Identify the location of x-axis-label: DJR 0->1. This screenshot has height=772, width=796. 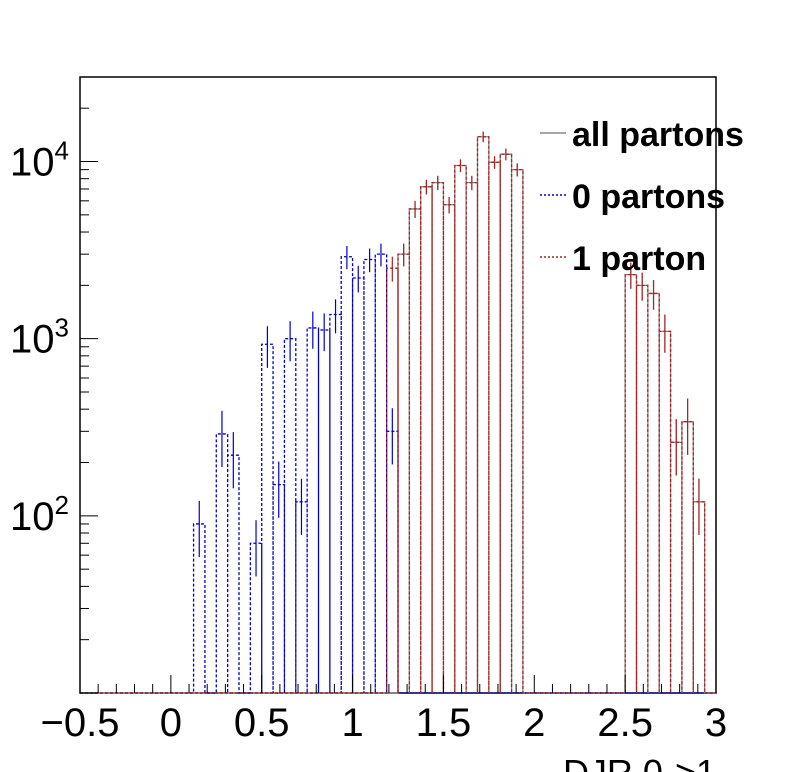
(639, 762).